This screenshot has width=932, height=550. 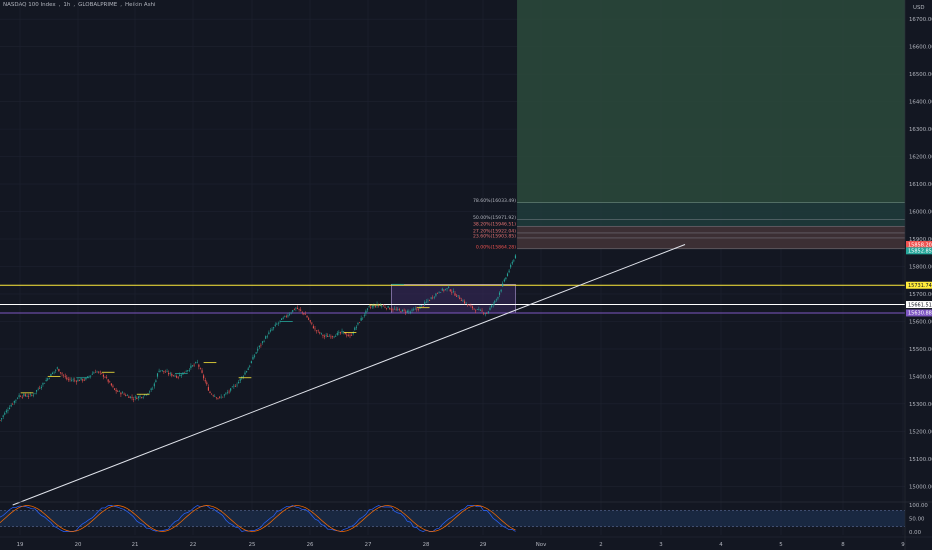 What do you see at coordinates (920, 103) in the screenshot?
I see `price-tick-label: 16400.00` at bounding box center [920, 103].